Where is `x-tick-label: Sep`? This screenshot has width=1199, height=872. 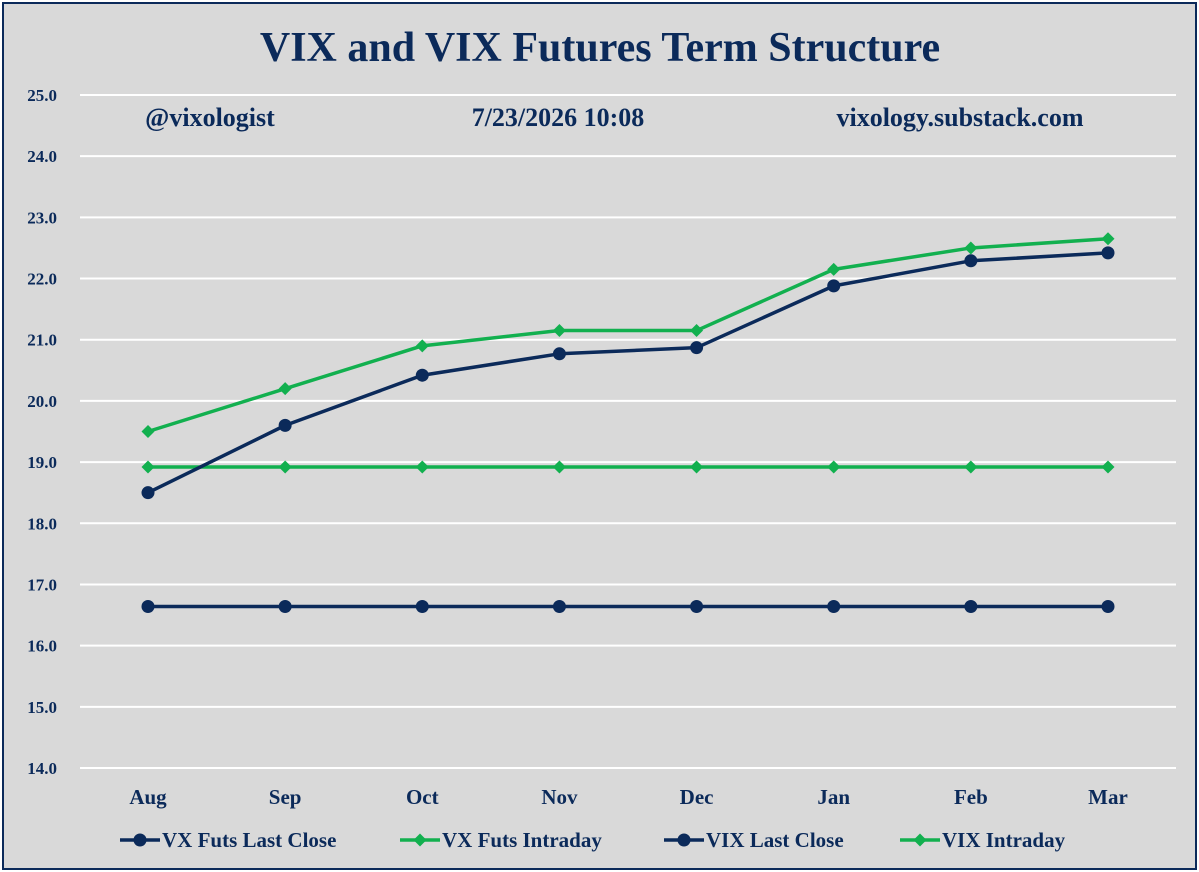 x-tick-label: Sep is located at coordinates (285, 797).